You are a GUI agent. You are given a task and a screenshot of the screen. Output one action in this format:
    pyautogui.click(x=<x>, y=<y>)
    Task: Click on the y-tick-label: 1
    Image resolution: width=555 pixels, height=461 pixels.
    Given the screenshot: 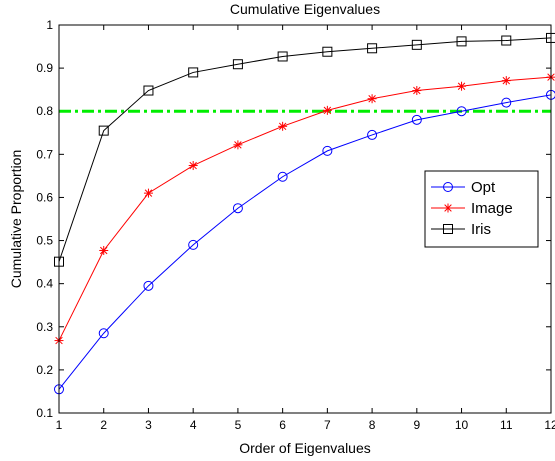 What is the action you would take?
    pyautogui.click(x=49, y=25)
    